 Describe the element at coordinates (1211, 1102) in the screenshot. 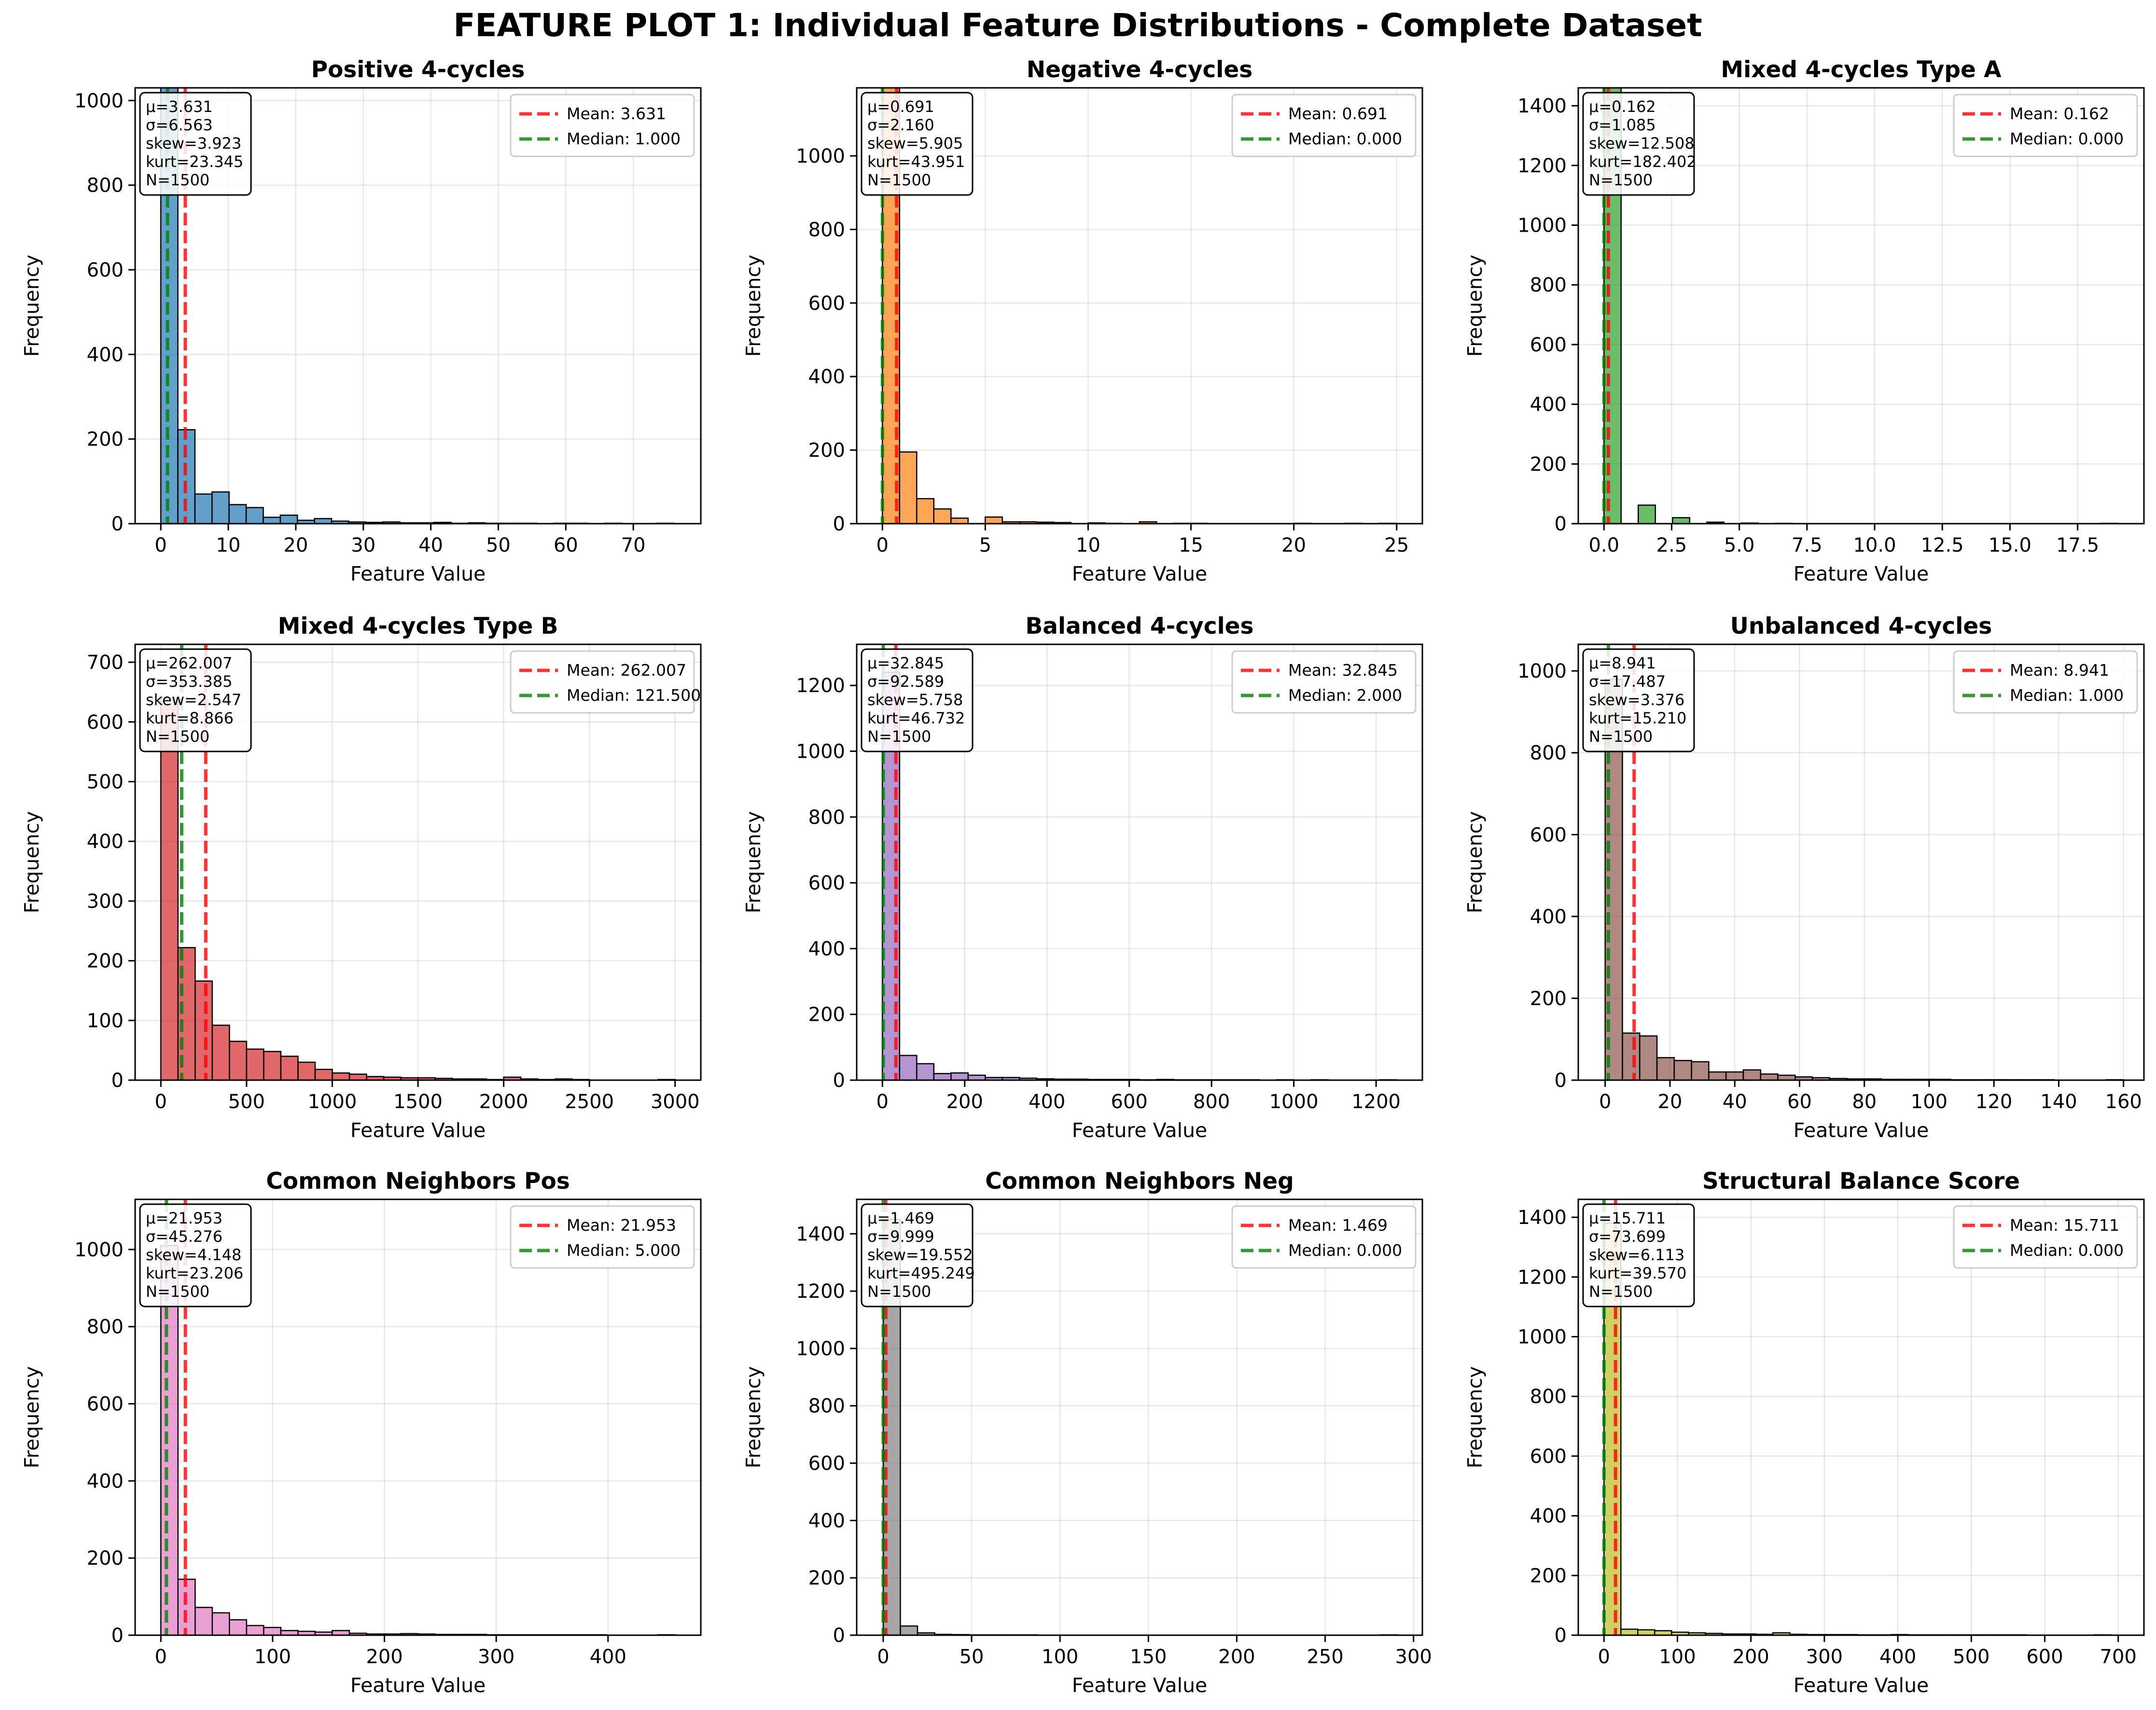

I see `x-tick-label: 800` at that location.